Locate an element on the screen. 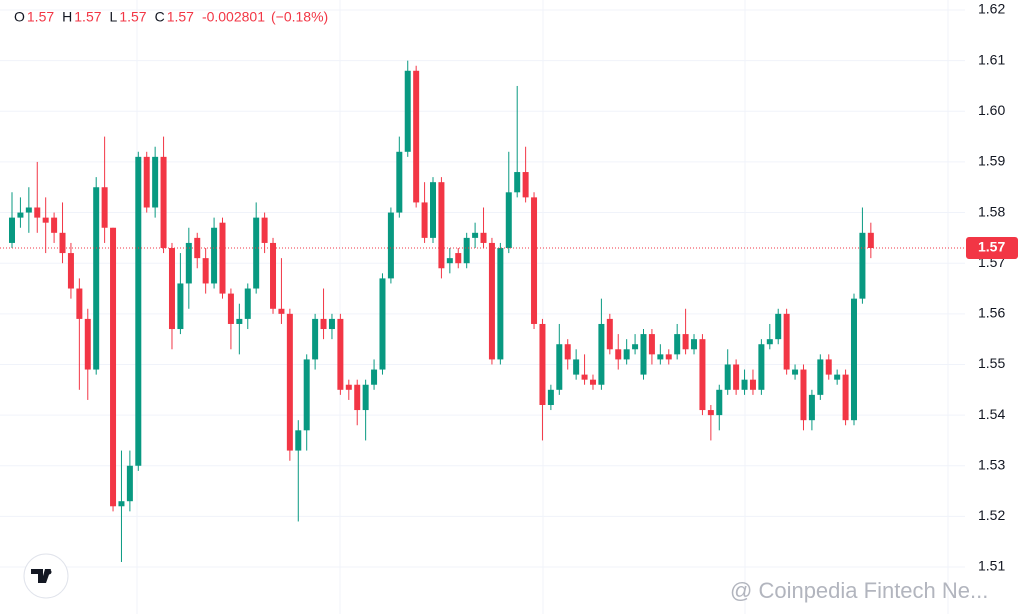 The height and width of the screenshot is (614, 1024). header-label: H is located at coordinates (67, 17).